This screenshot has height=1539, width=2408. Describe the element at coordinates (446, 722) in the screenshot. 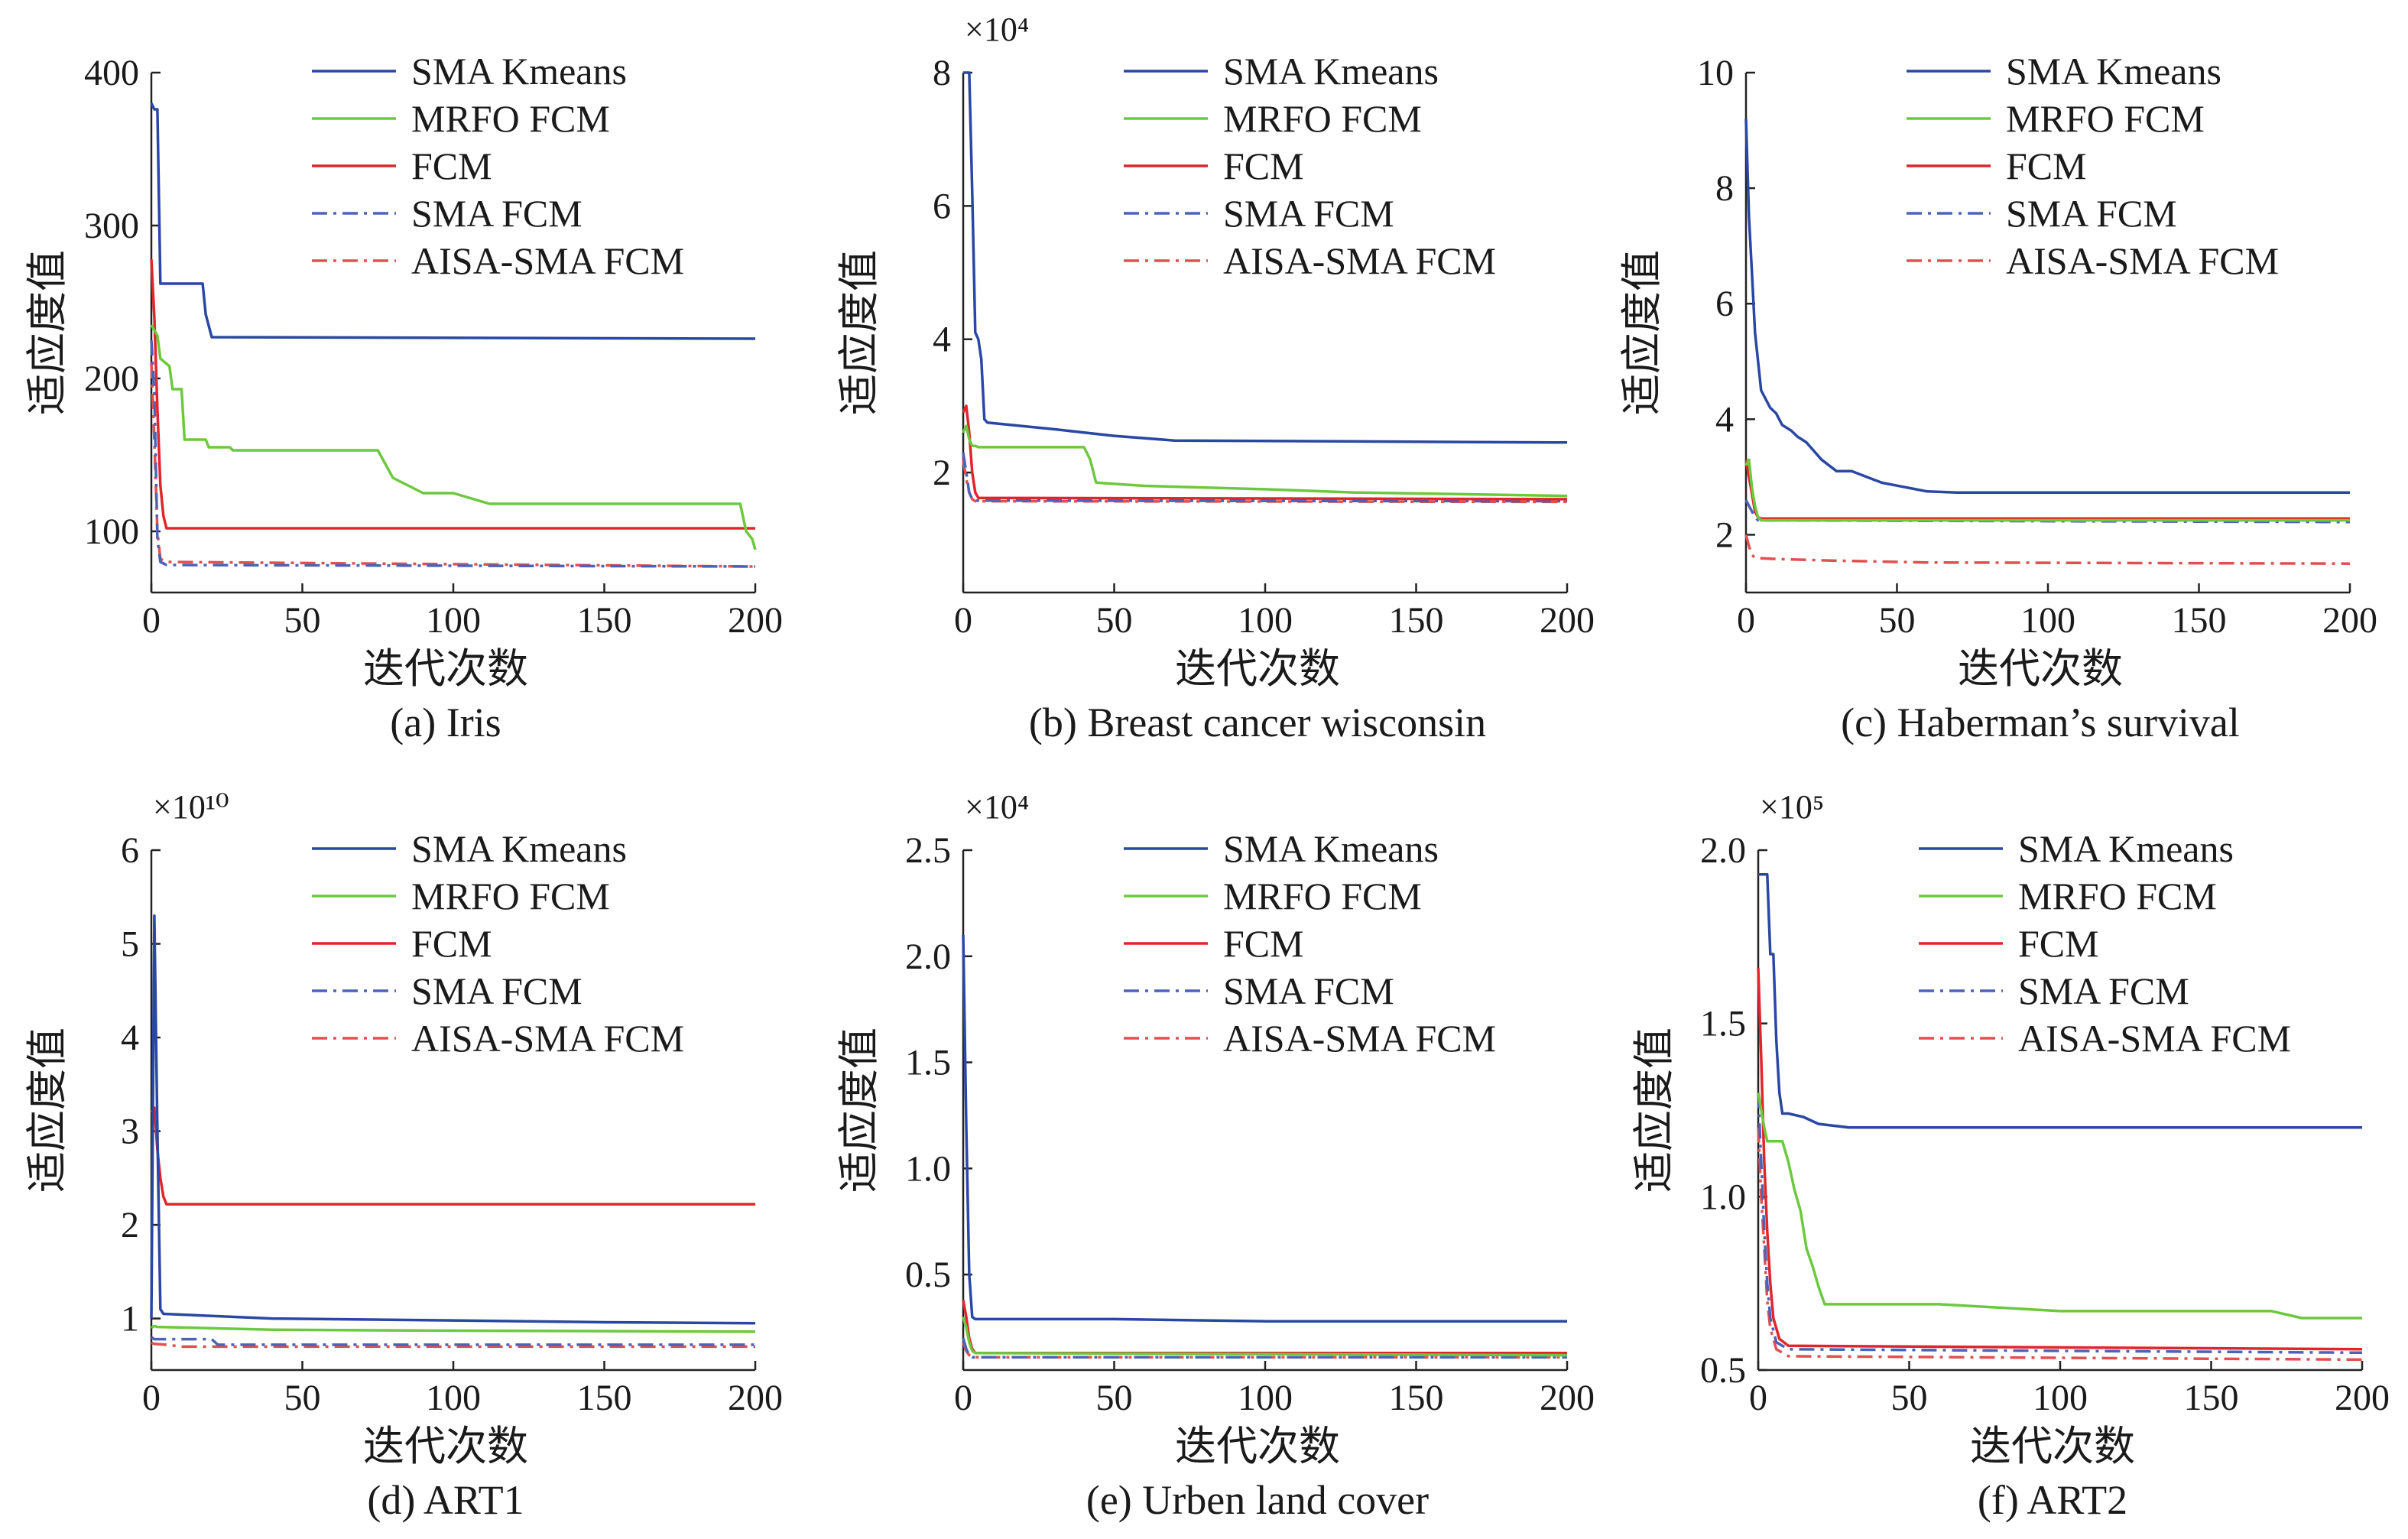

I see `panel-caption: (a) Iris` at that location.